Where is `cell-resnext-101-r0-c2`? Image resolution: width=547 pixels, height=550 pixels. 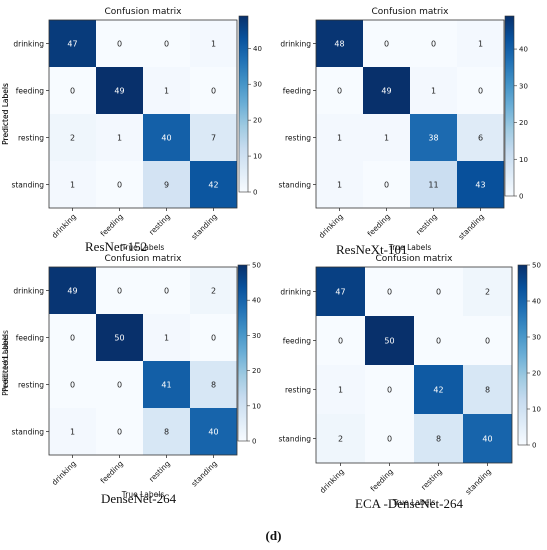
cell-resnext-101-r0-c2 is located at coordinates (433, 43).